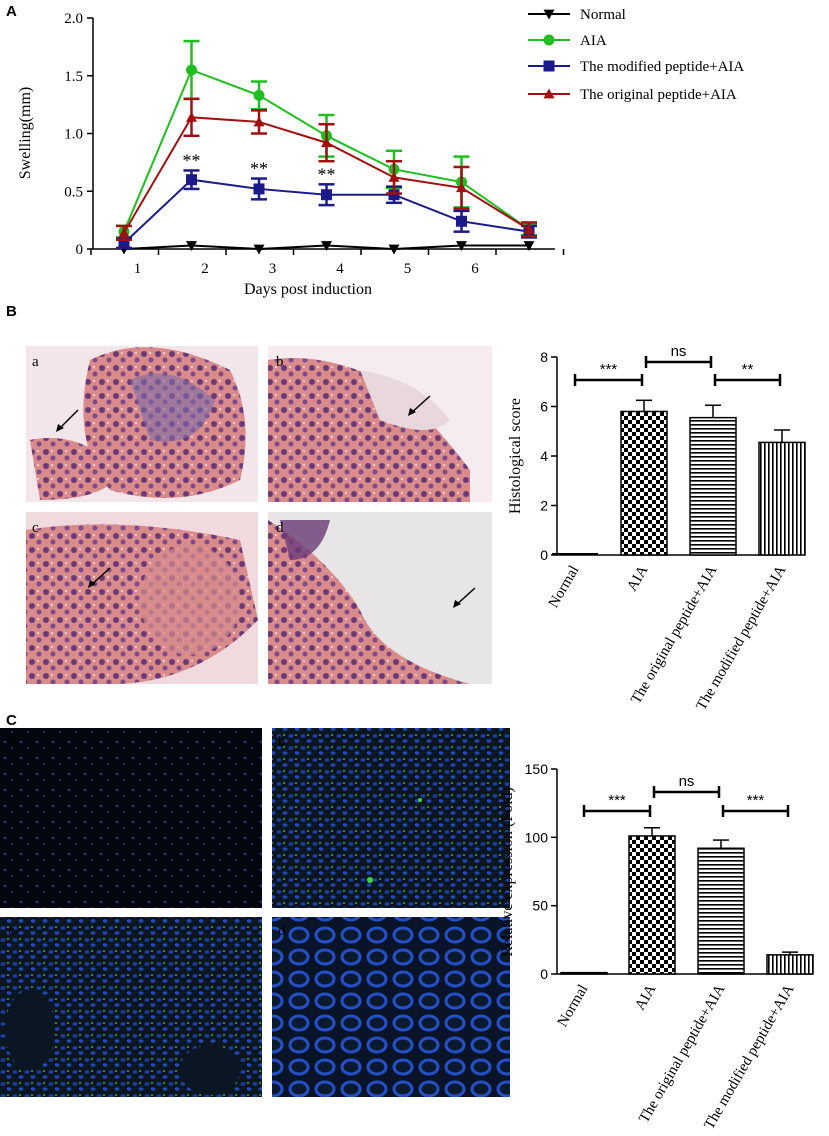 This screenshot has width=829, height=1136. Describe the element at coordinates (391, 818) in the screenshot. I see `fluorescence-image-b` at that location.